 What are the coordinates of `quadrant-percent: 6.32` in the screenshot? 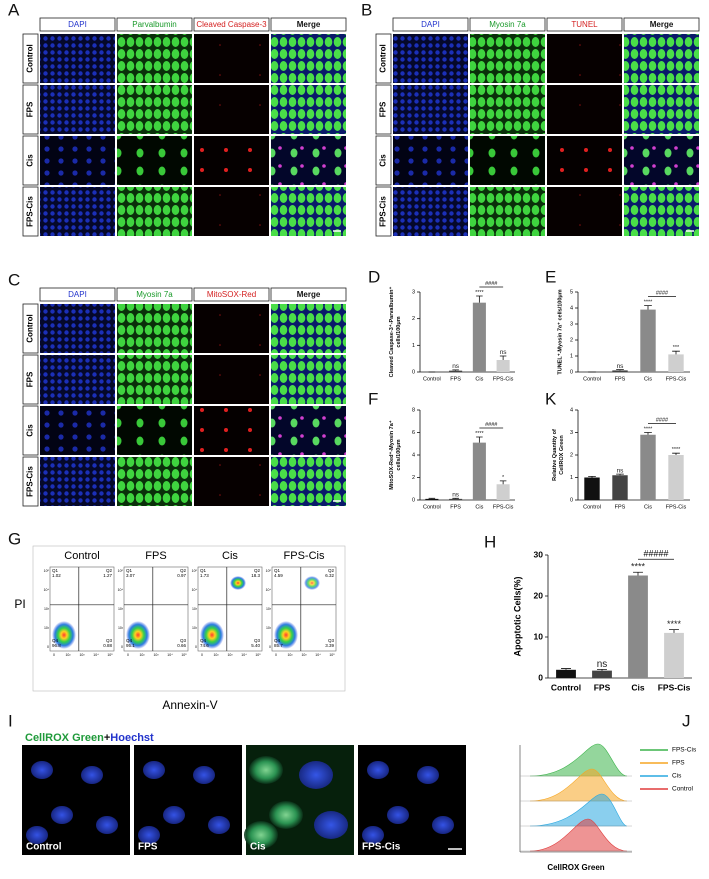 It's located at (329, 575).